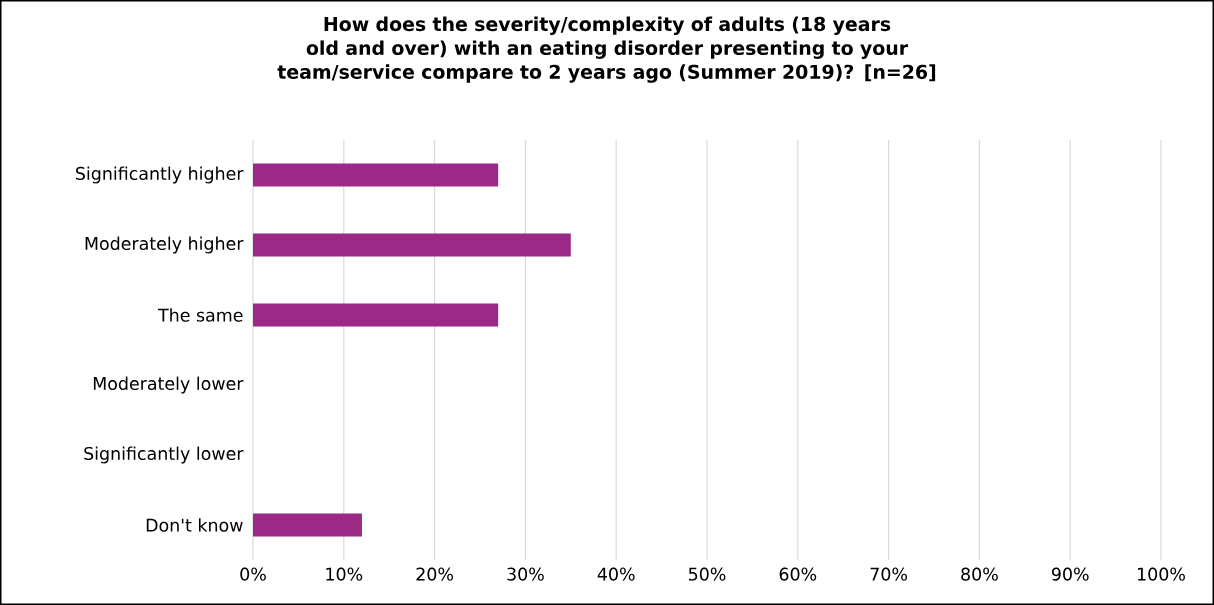 The width and height of the screenshot is (1214, 605). Describe the element at coordinates (979, 574) in the screenshot. I see `x-tick-label: 80%` at that location.